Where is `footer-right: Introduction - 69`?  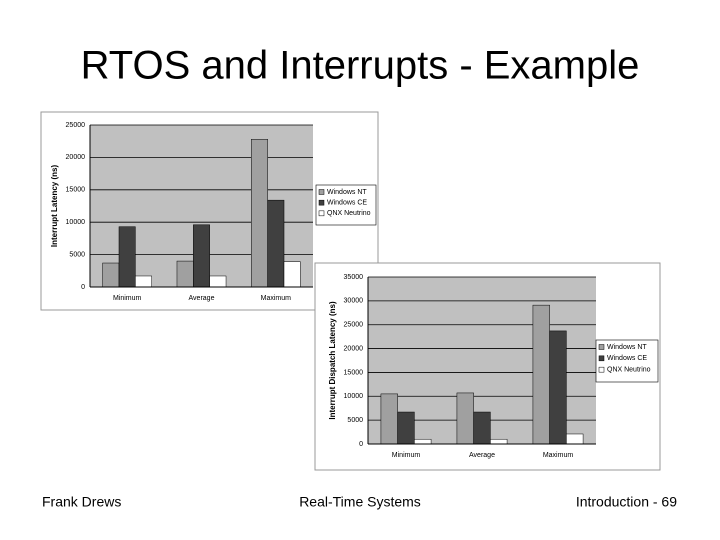
footer-right: Introduction - 69 is located at coordinates (626, 502).